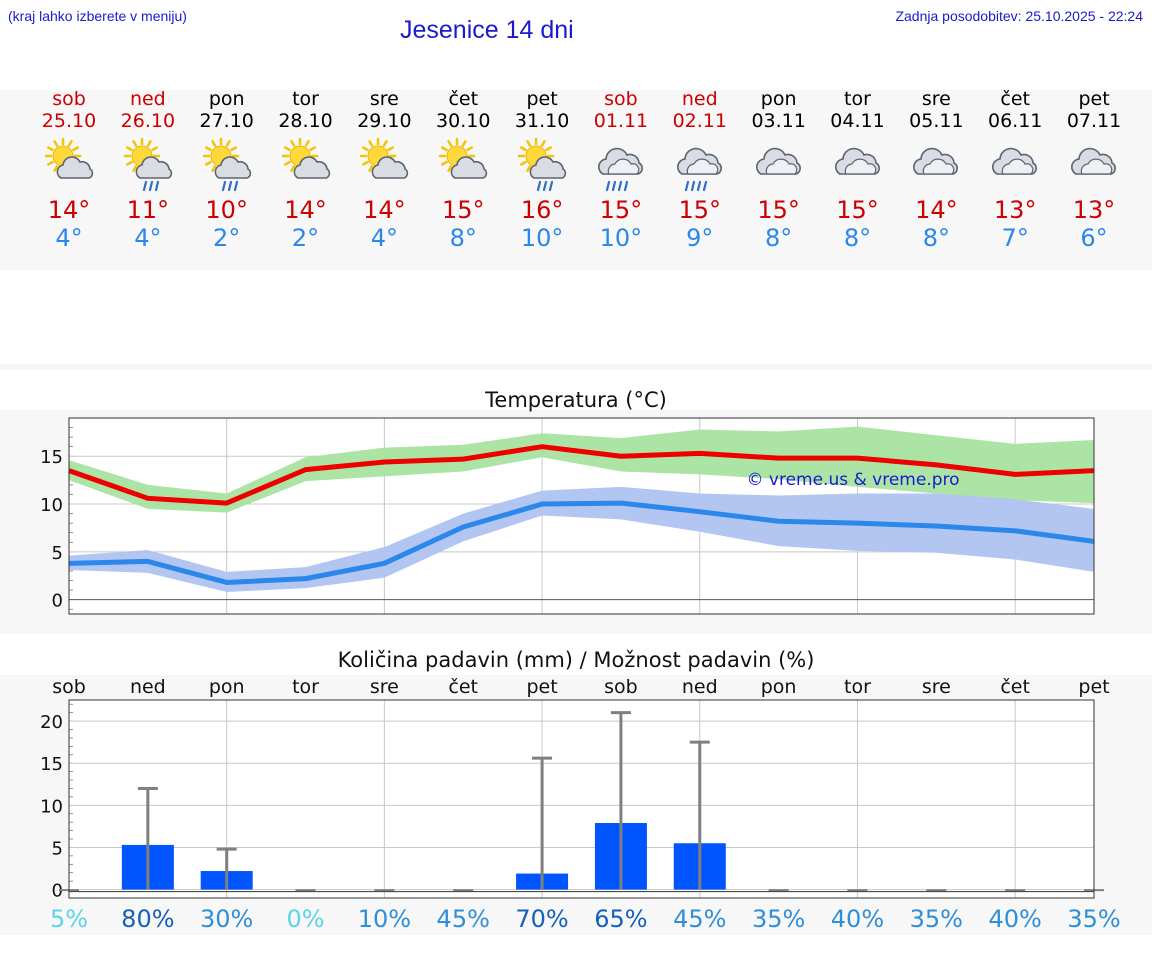  Describe the element at coordinates (576, 400) in the screenshot. I see `temperature-chart-title: Temperatura (°C)` at that location.